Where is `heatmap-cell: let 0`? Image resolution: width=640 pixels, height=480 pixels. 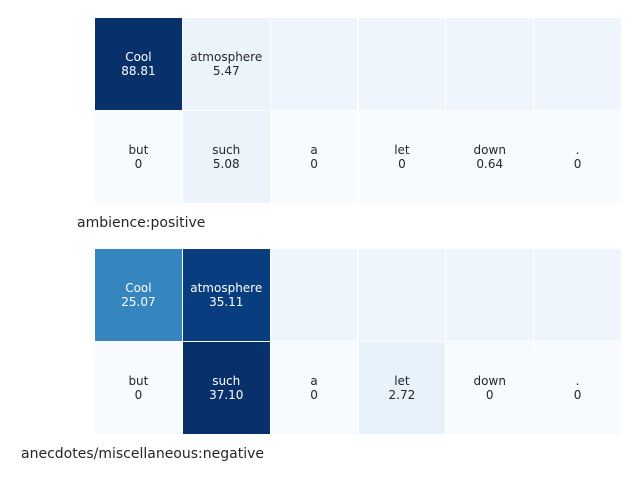
heatmap-cell: let 0 is located at coordinates (402, 157).